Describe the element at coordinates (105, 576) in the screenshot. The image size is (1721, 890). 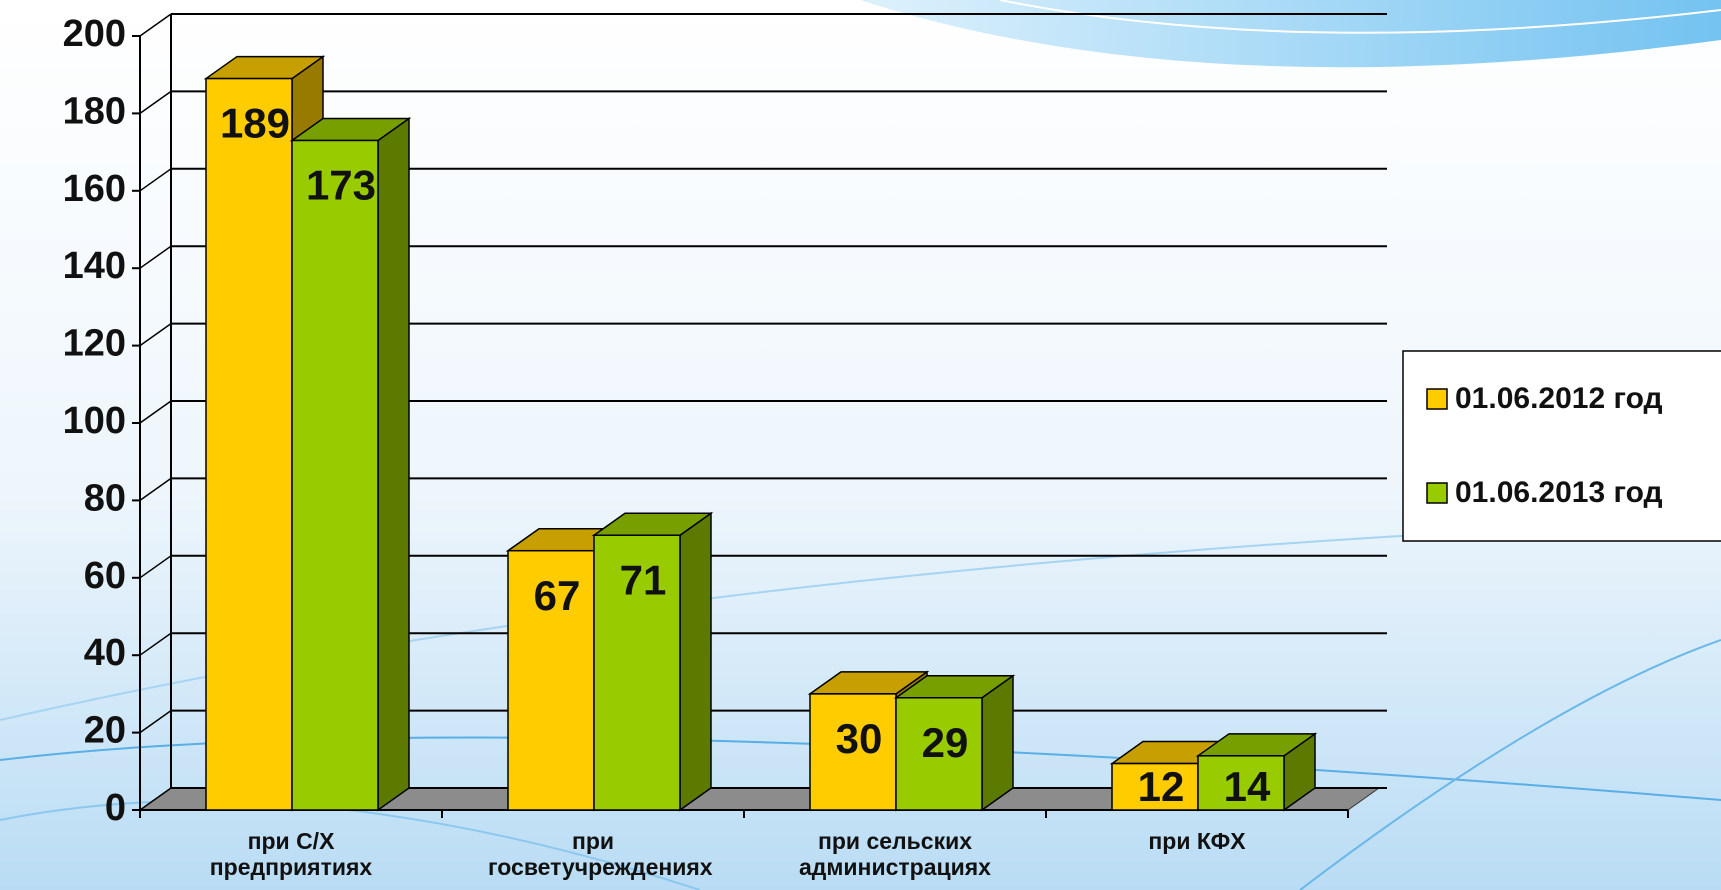
I see `y-tick-label: 60` at that location.